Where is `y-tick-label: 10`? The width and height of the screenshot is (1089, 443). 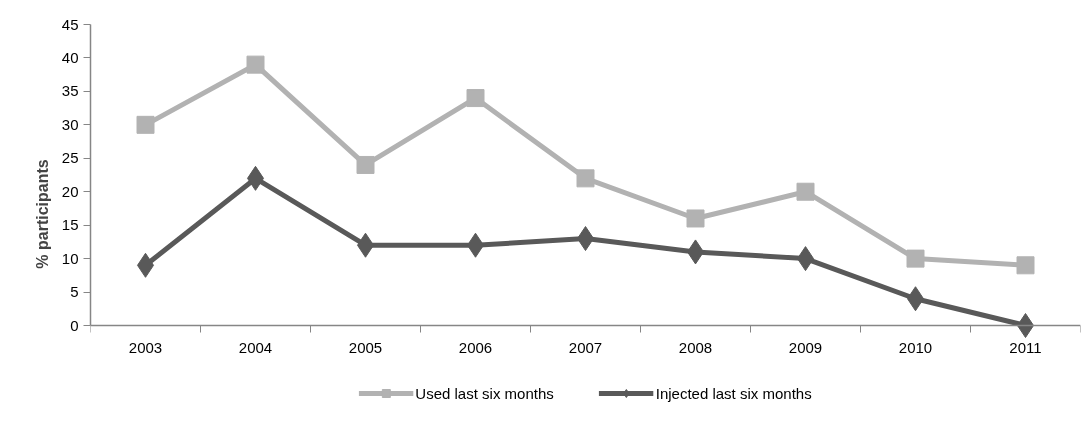 y-tick-label: 10 is located at coordinates (70, 258).